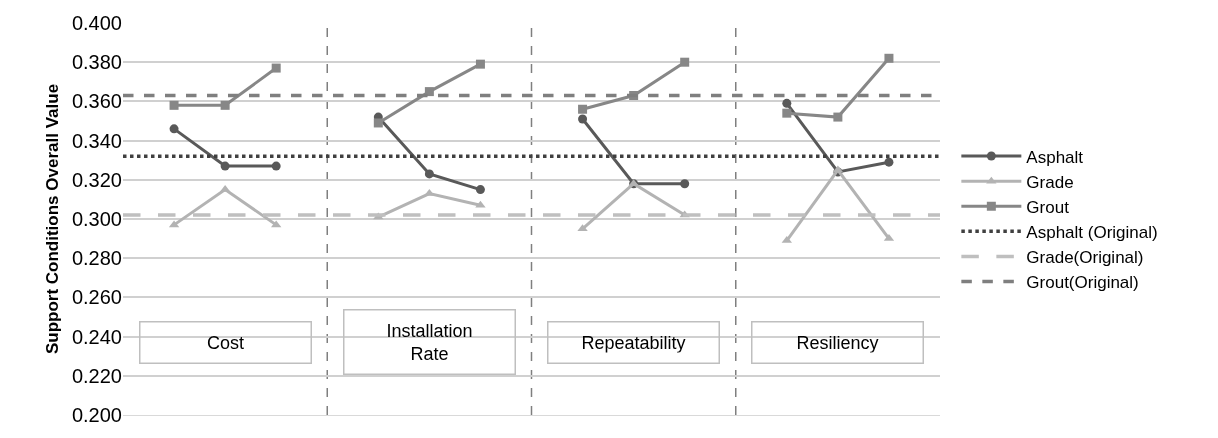 This screenshot has width=1218, height=438. What do you see at coordinates (96, 375) in the screenshot?
I see `y-tick-label: 0.220` at bounding box center [96, 375].